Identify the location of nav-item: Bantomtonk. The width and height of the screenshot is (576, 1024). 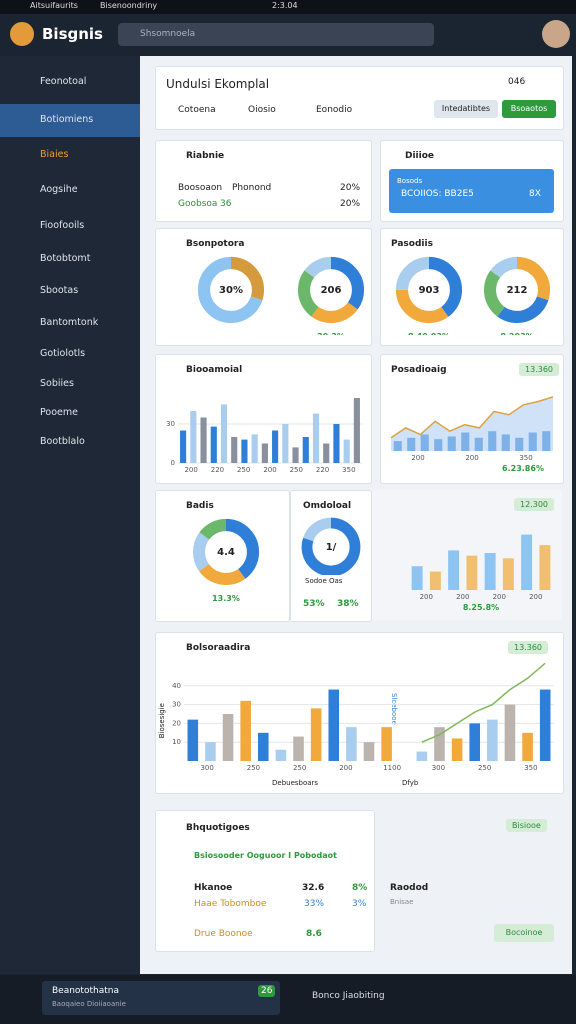
(69, 322).